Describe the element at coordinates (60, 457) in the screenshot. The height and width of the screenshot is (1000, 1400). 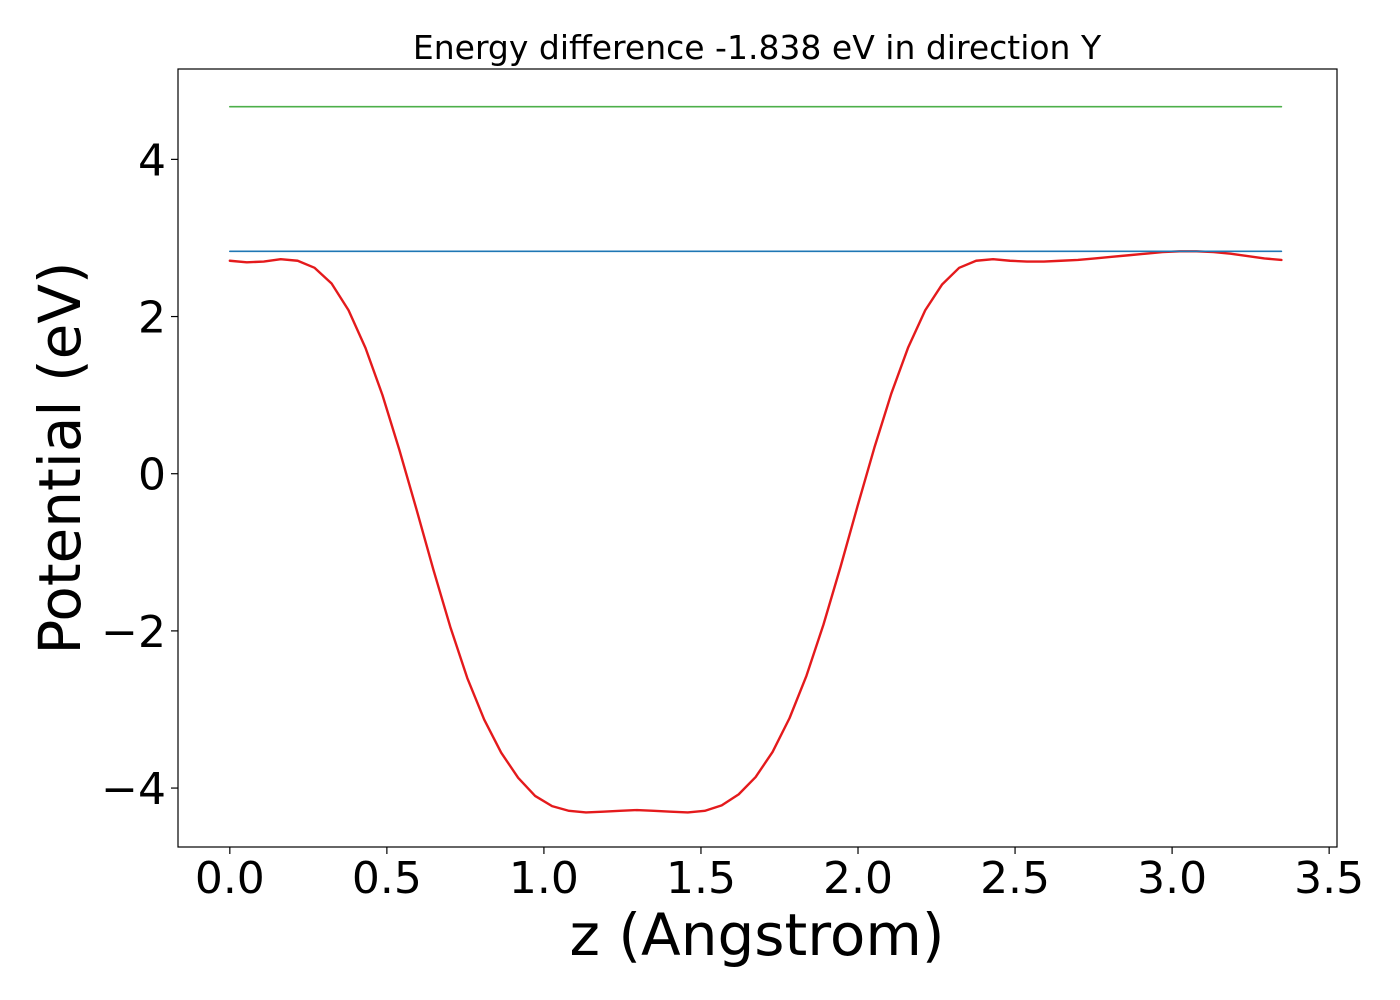
I see `y-axis-label: Potential (eV)` at that location.